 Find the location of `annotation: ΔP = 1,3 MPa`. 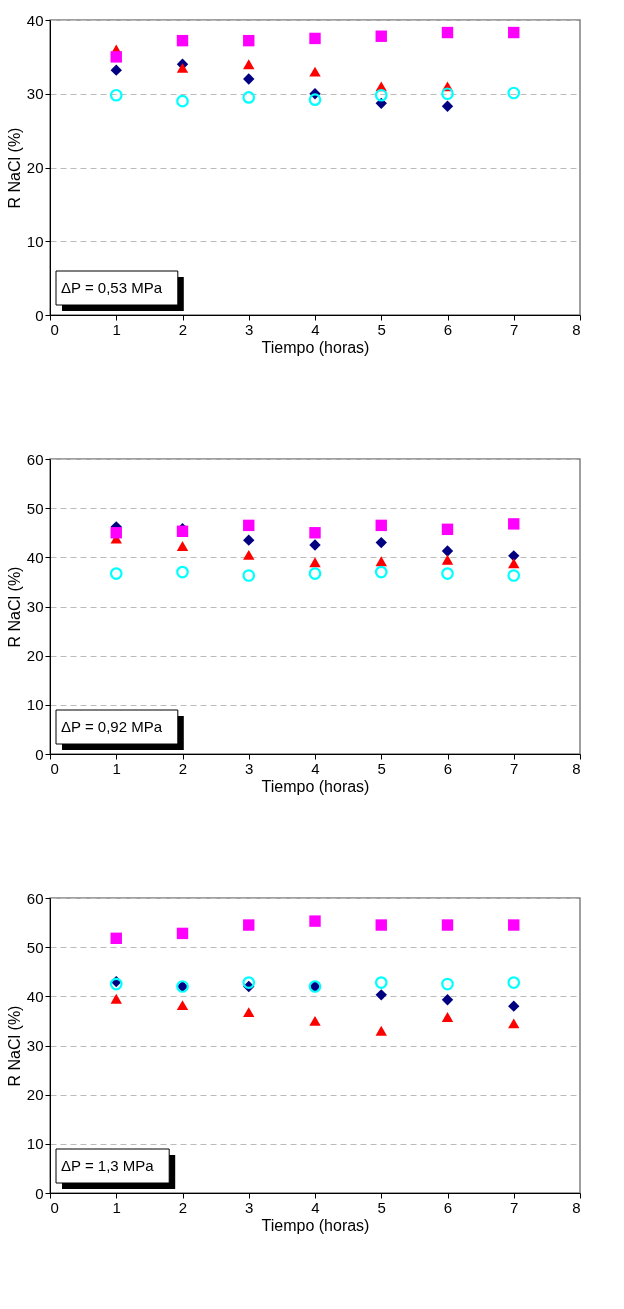

annotation: ΔP = 1,3 MPa is located at coordinates (108, 1165).